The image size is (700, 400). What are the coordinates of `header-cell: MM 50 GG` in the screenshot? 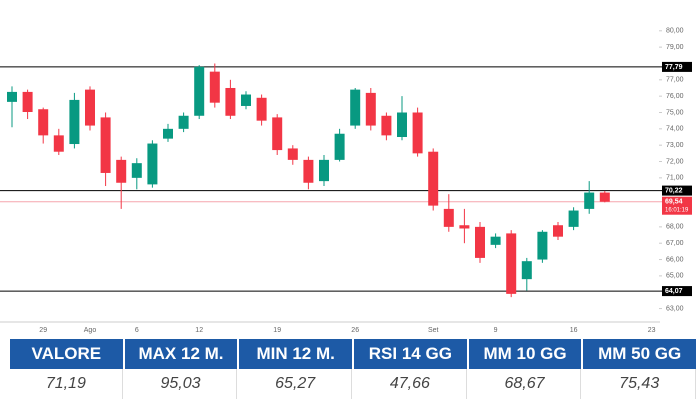 It's located at (640, 354).